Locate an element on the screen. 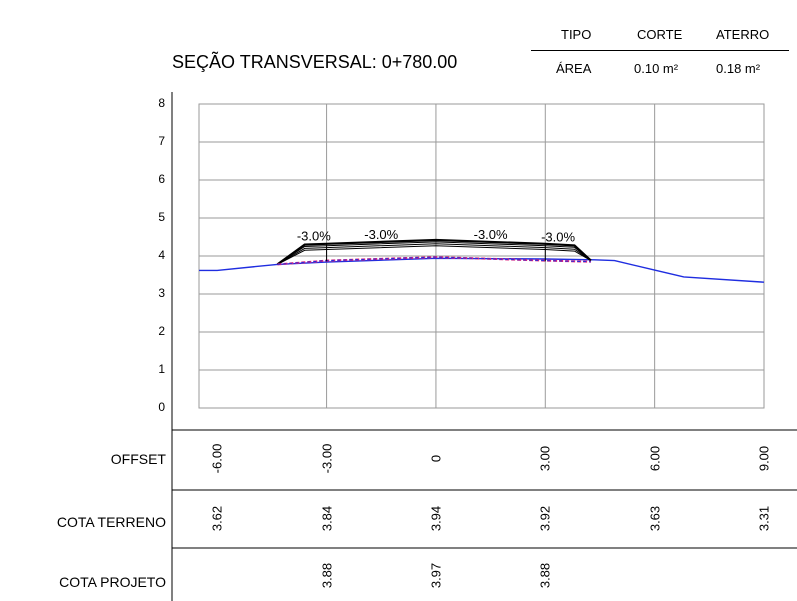  row-label-cota-projeto: COTA PROJETO is located at coordinates (112, 582).